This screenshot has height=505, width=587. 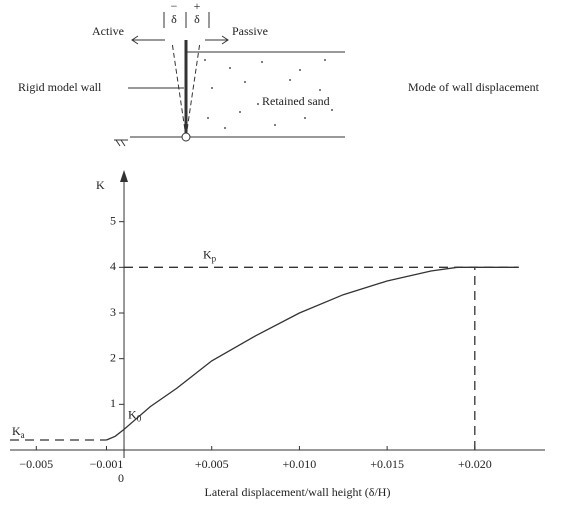 I want to click on active-label: Active, so click(x=108, y=31).